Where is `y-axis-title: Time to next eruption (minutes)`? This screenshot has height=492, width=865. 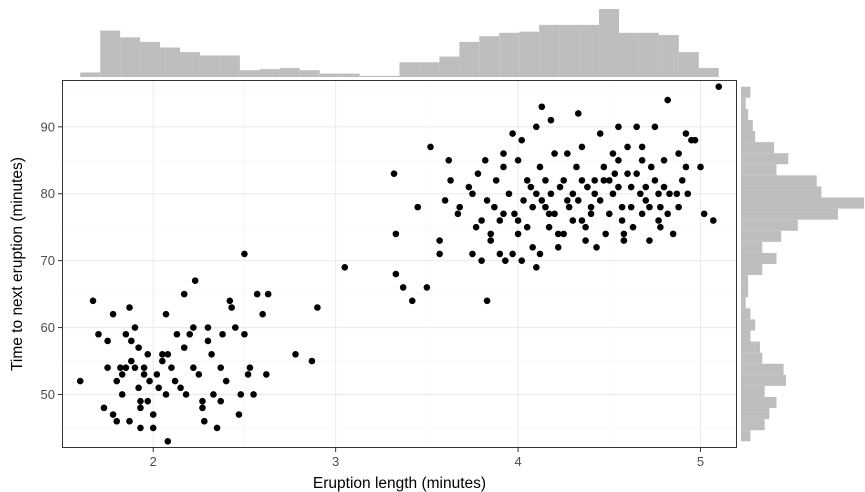
y-axis-title: Time to next eruption (minutes) is located at coordinates (17, 264).